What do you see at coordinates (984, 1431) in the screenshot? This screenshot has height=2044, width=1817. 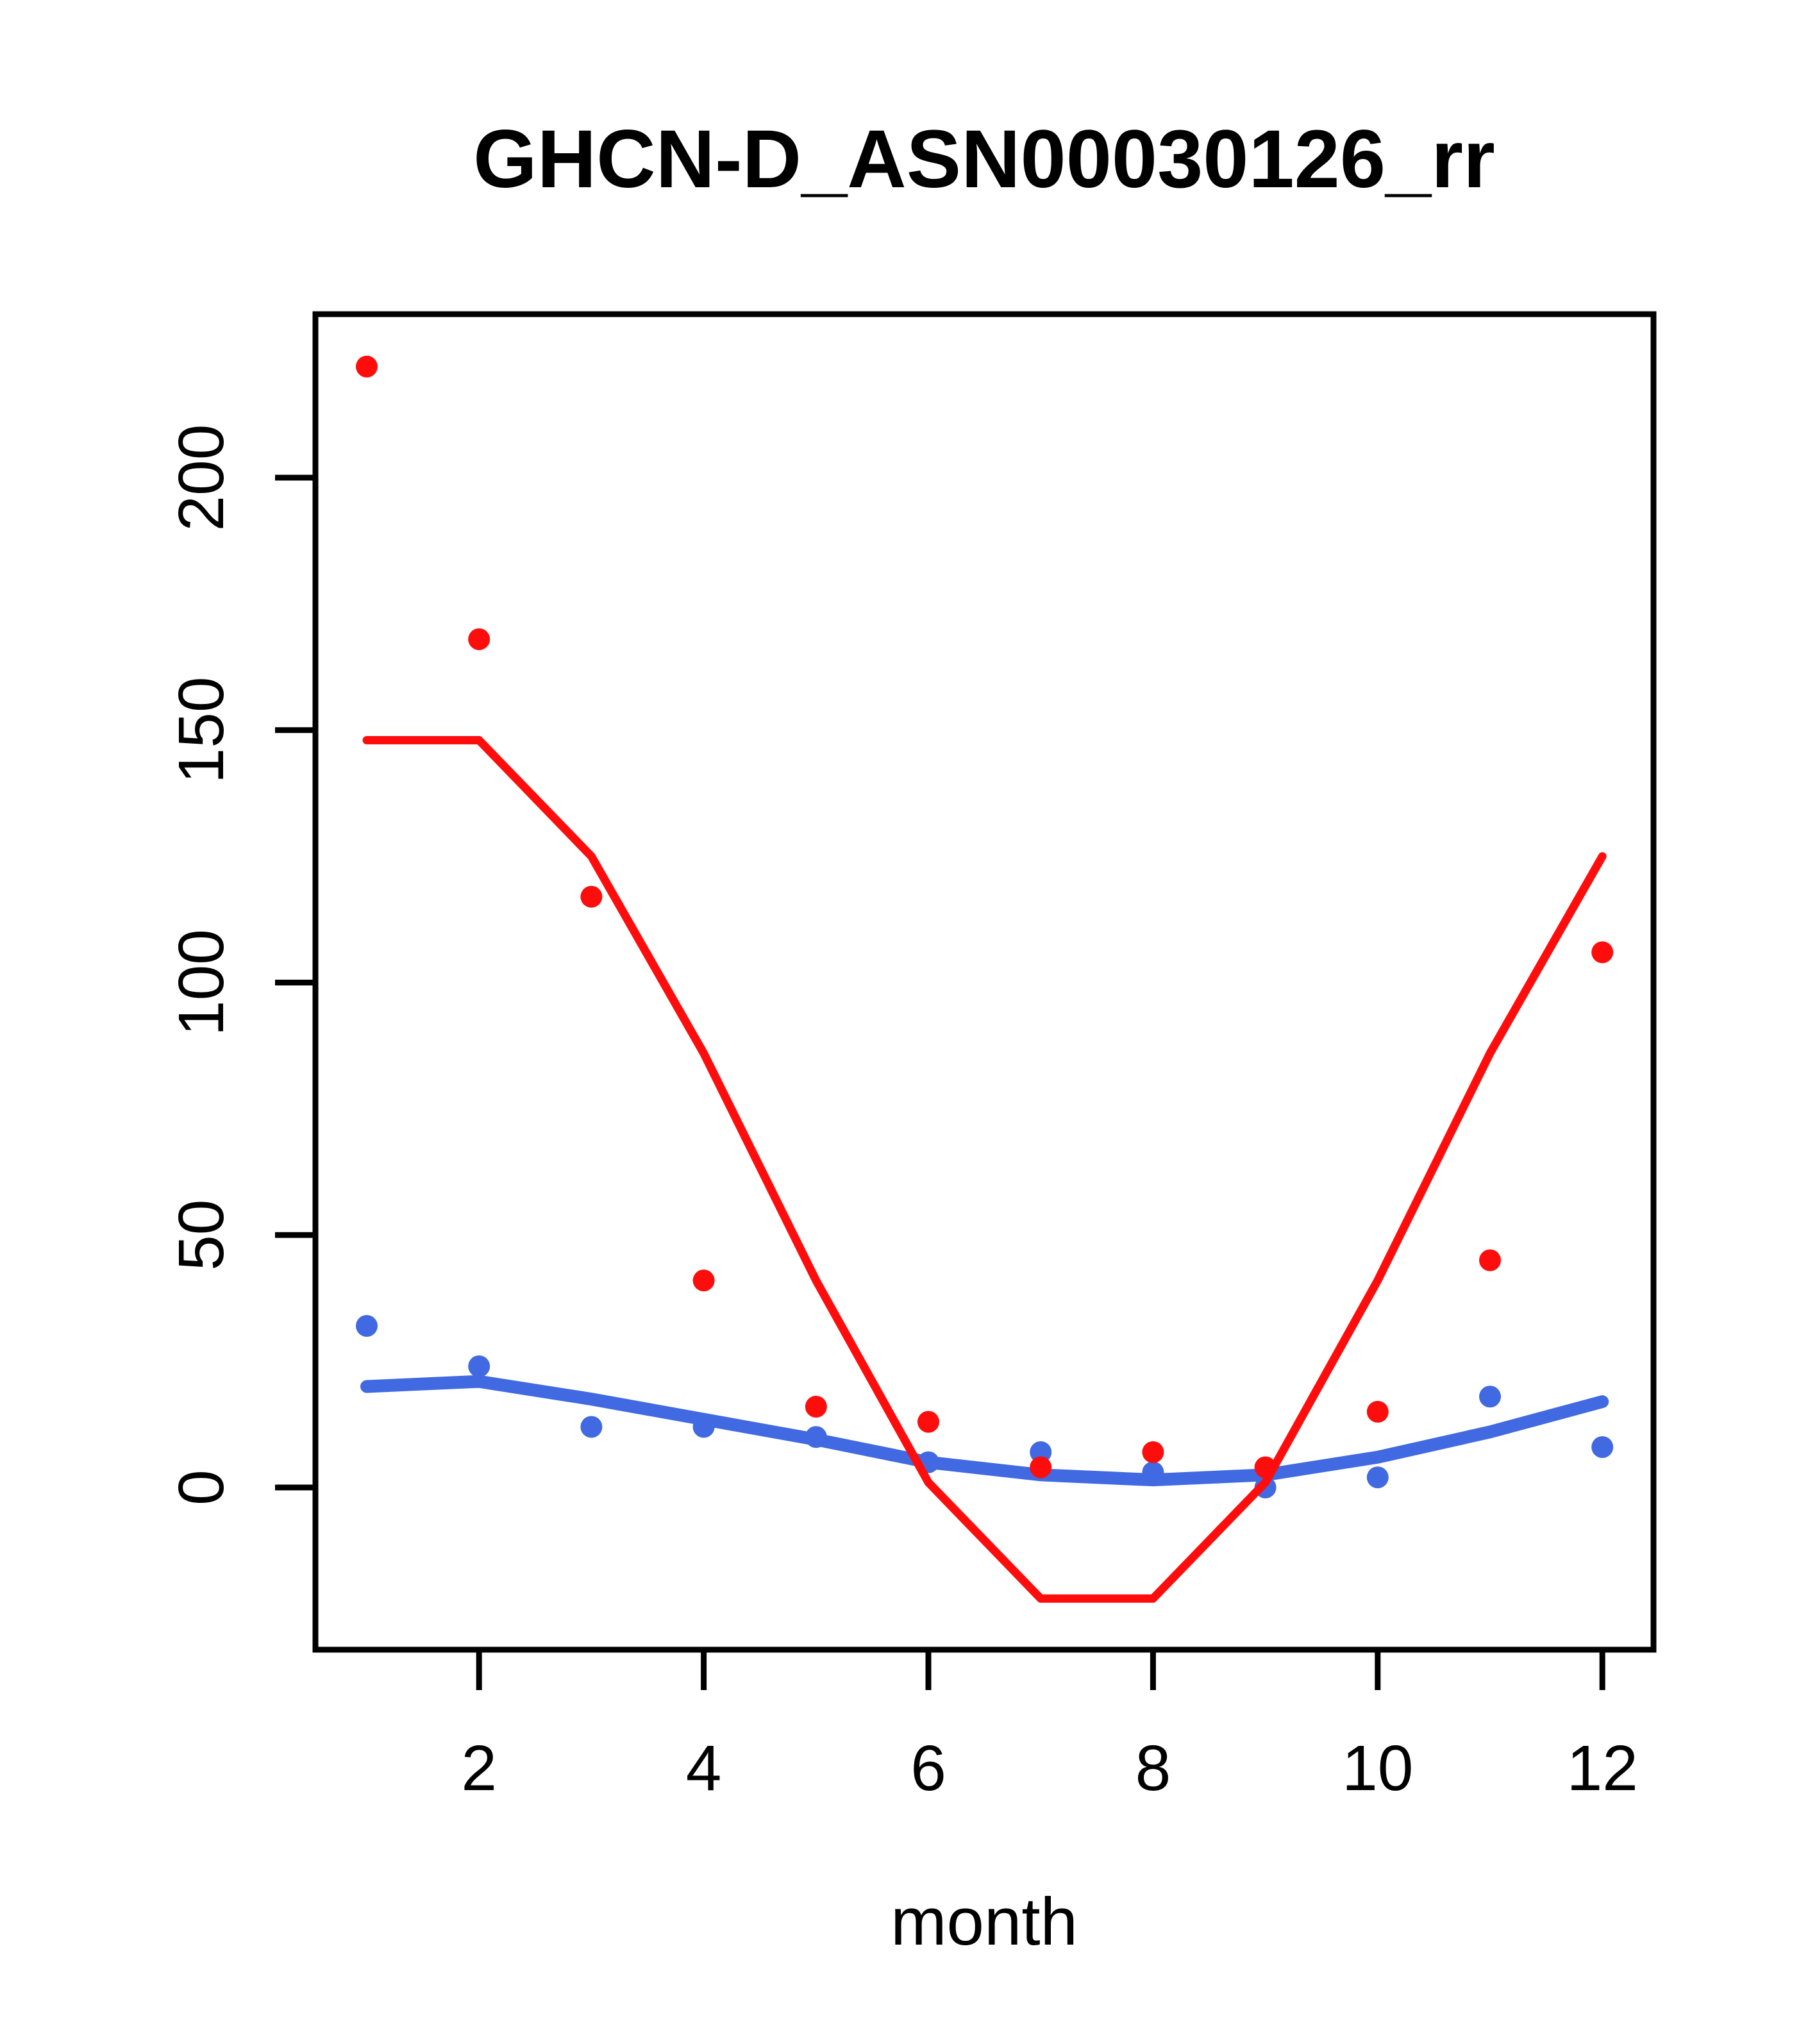 I see `blue-fitted-line` at bounding box center [984, 1431].